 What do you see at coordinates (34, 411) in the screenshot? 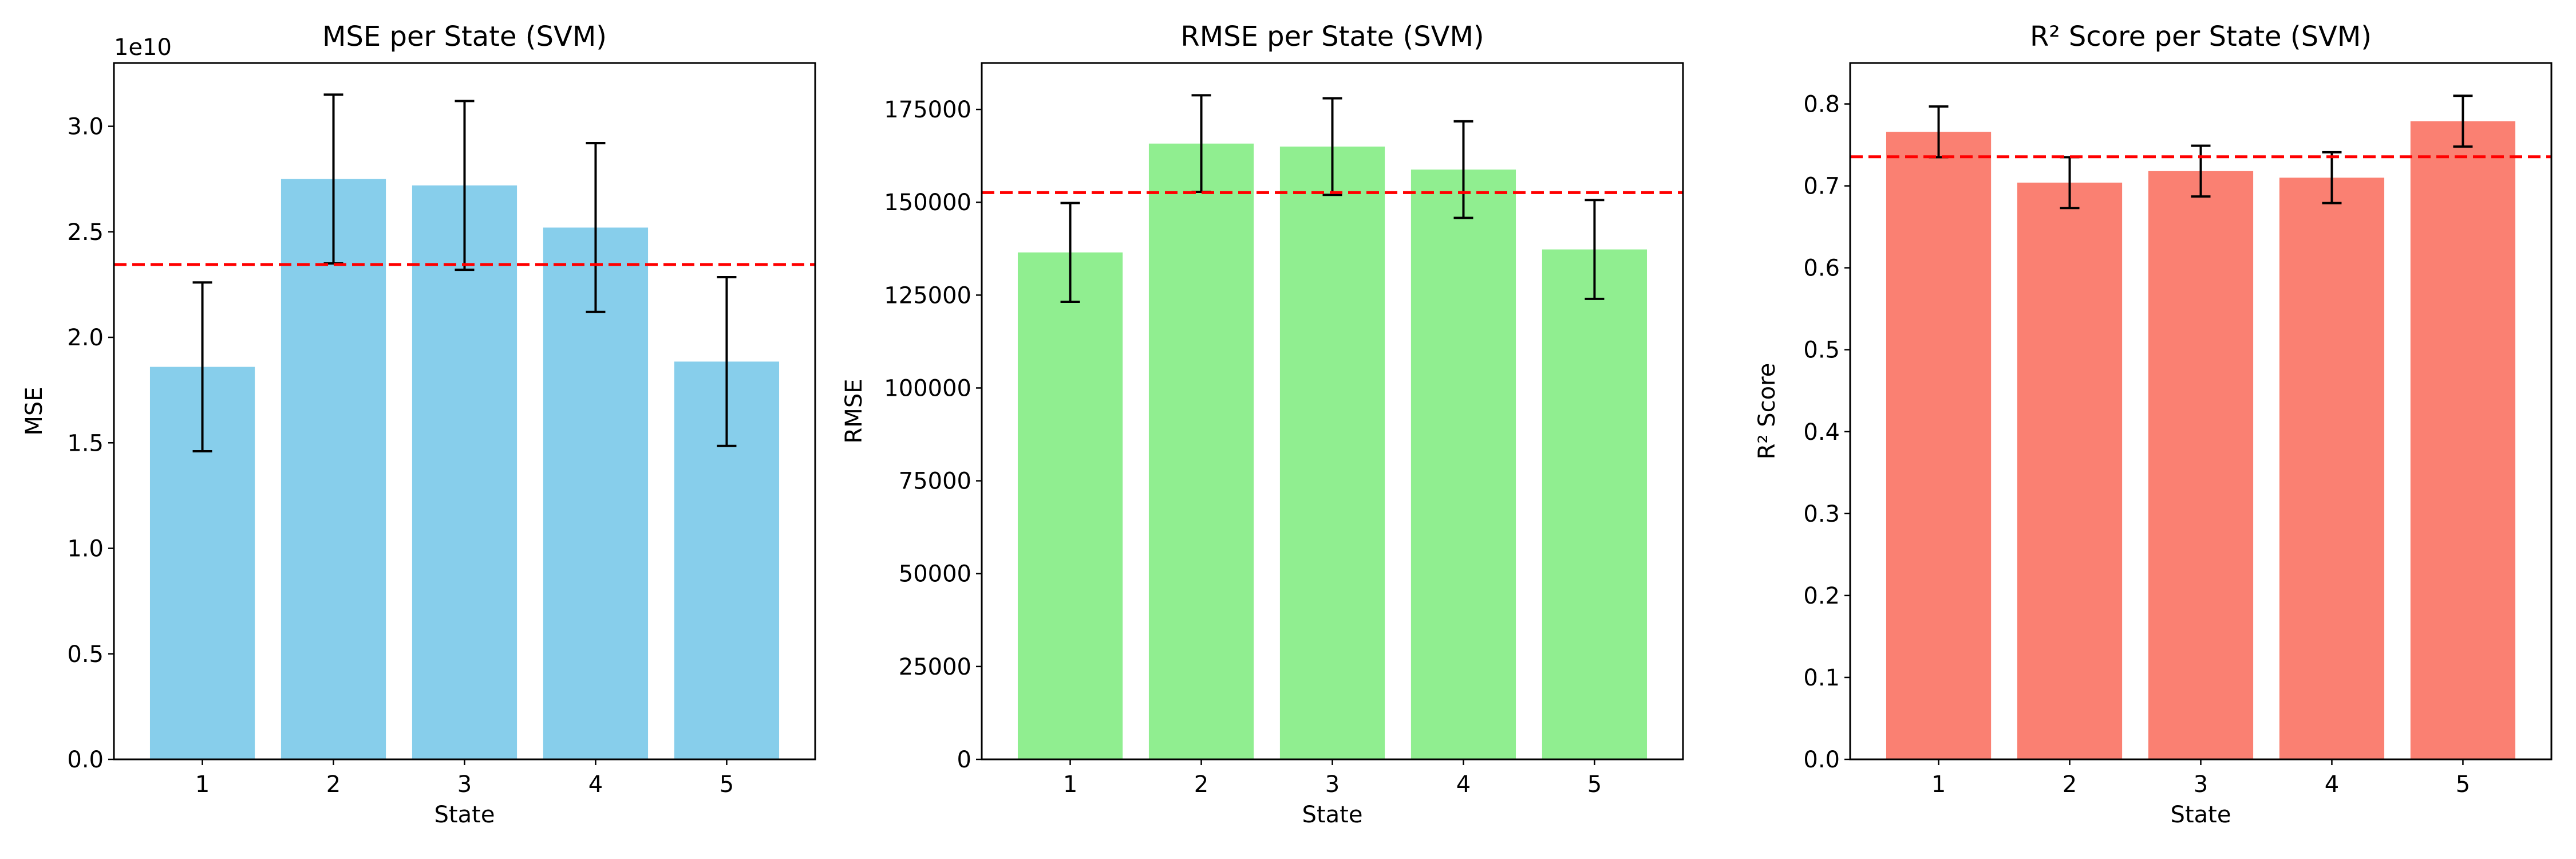
I see `y-axis-label: MSE` at bounding box center [34, 411].